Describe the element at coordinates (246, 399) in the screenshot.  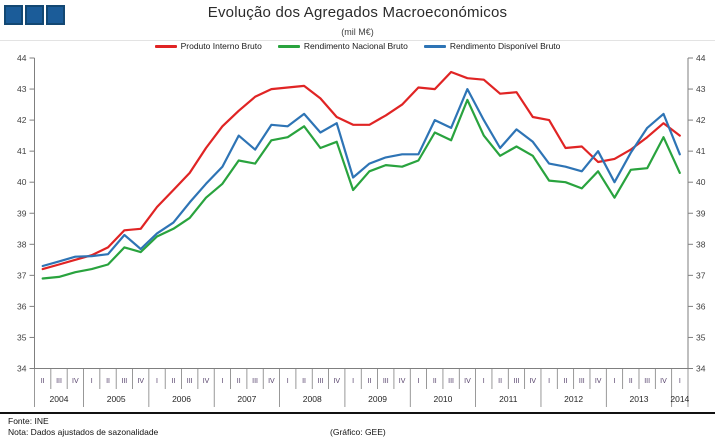
I see `x-axis-year-label: 2007` at that location.